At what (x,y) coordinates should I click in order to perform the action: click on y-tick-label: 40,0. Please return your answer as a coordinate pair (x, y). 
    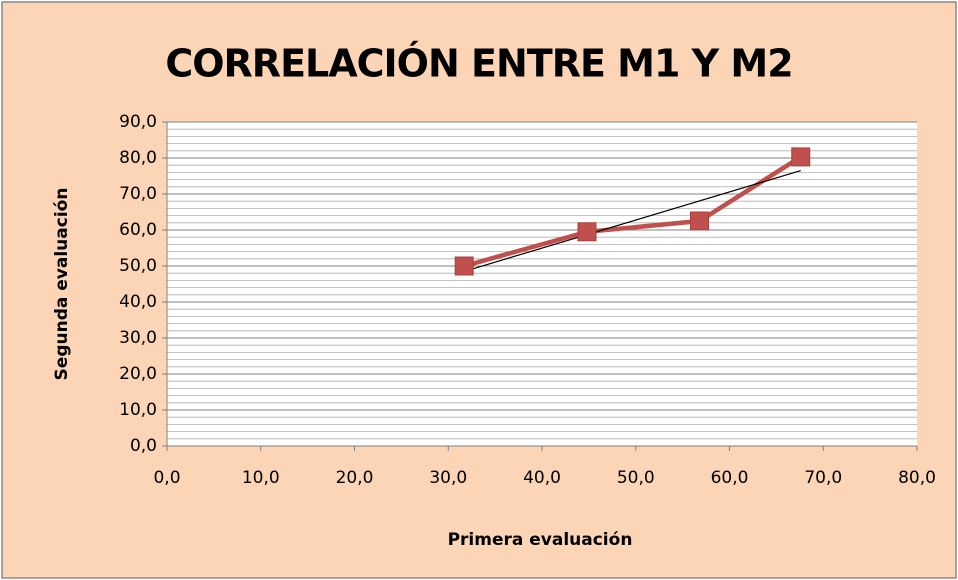
    Looking at the image, I should click on (138, 302).